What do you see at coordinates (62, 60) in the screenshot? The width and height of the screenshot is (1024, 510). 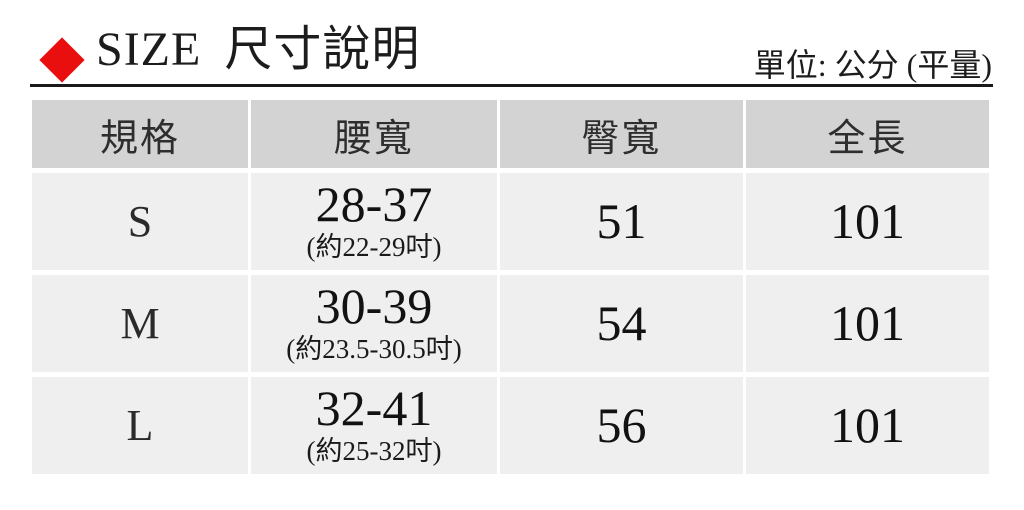 I see `diamond-icon` at bounding box center [62, 60].